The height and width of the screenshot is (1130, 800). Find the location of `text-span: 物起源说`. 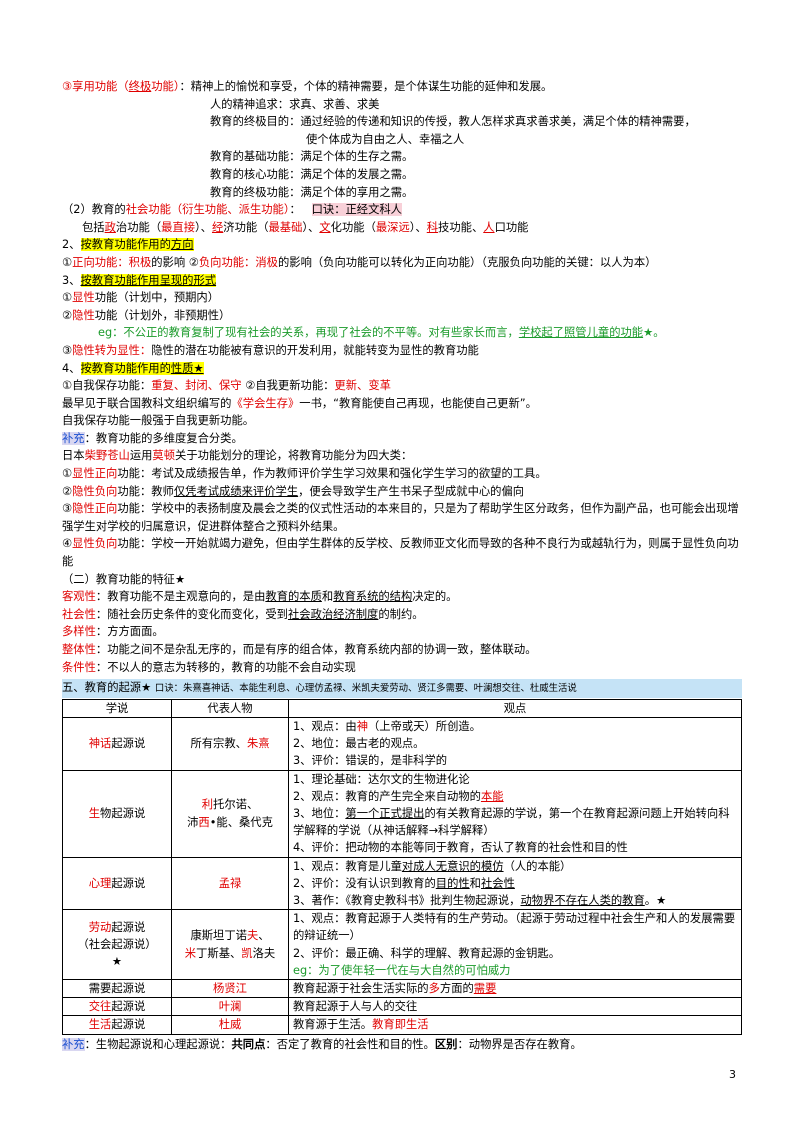

text-span: 物起源说 is located at coordinates (123, 813).